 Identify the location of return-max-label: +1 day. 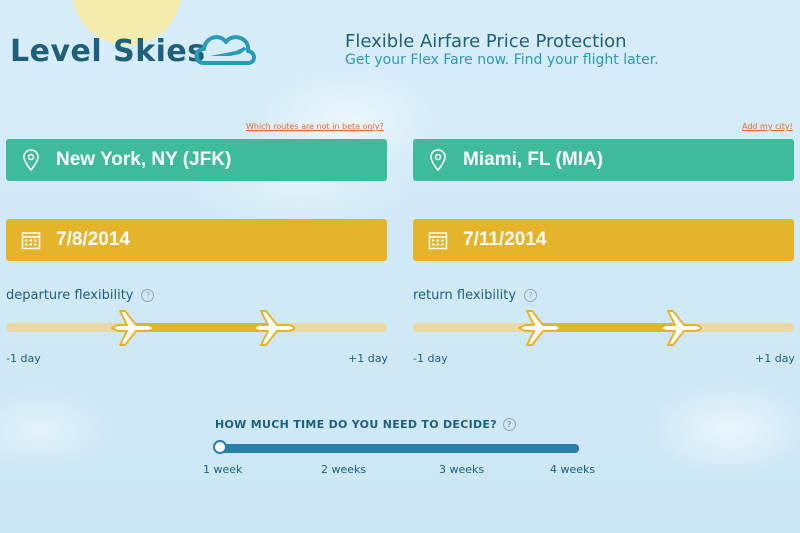
(775, 358).